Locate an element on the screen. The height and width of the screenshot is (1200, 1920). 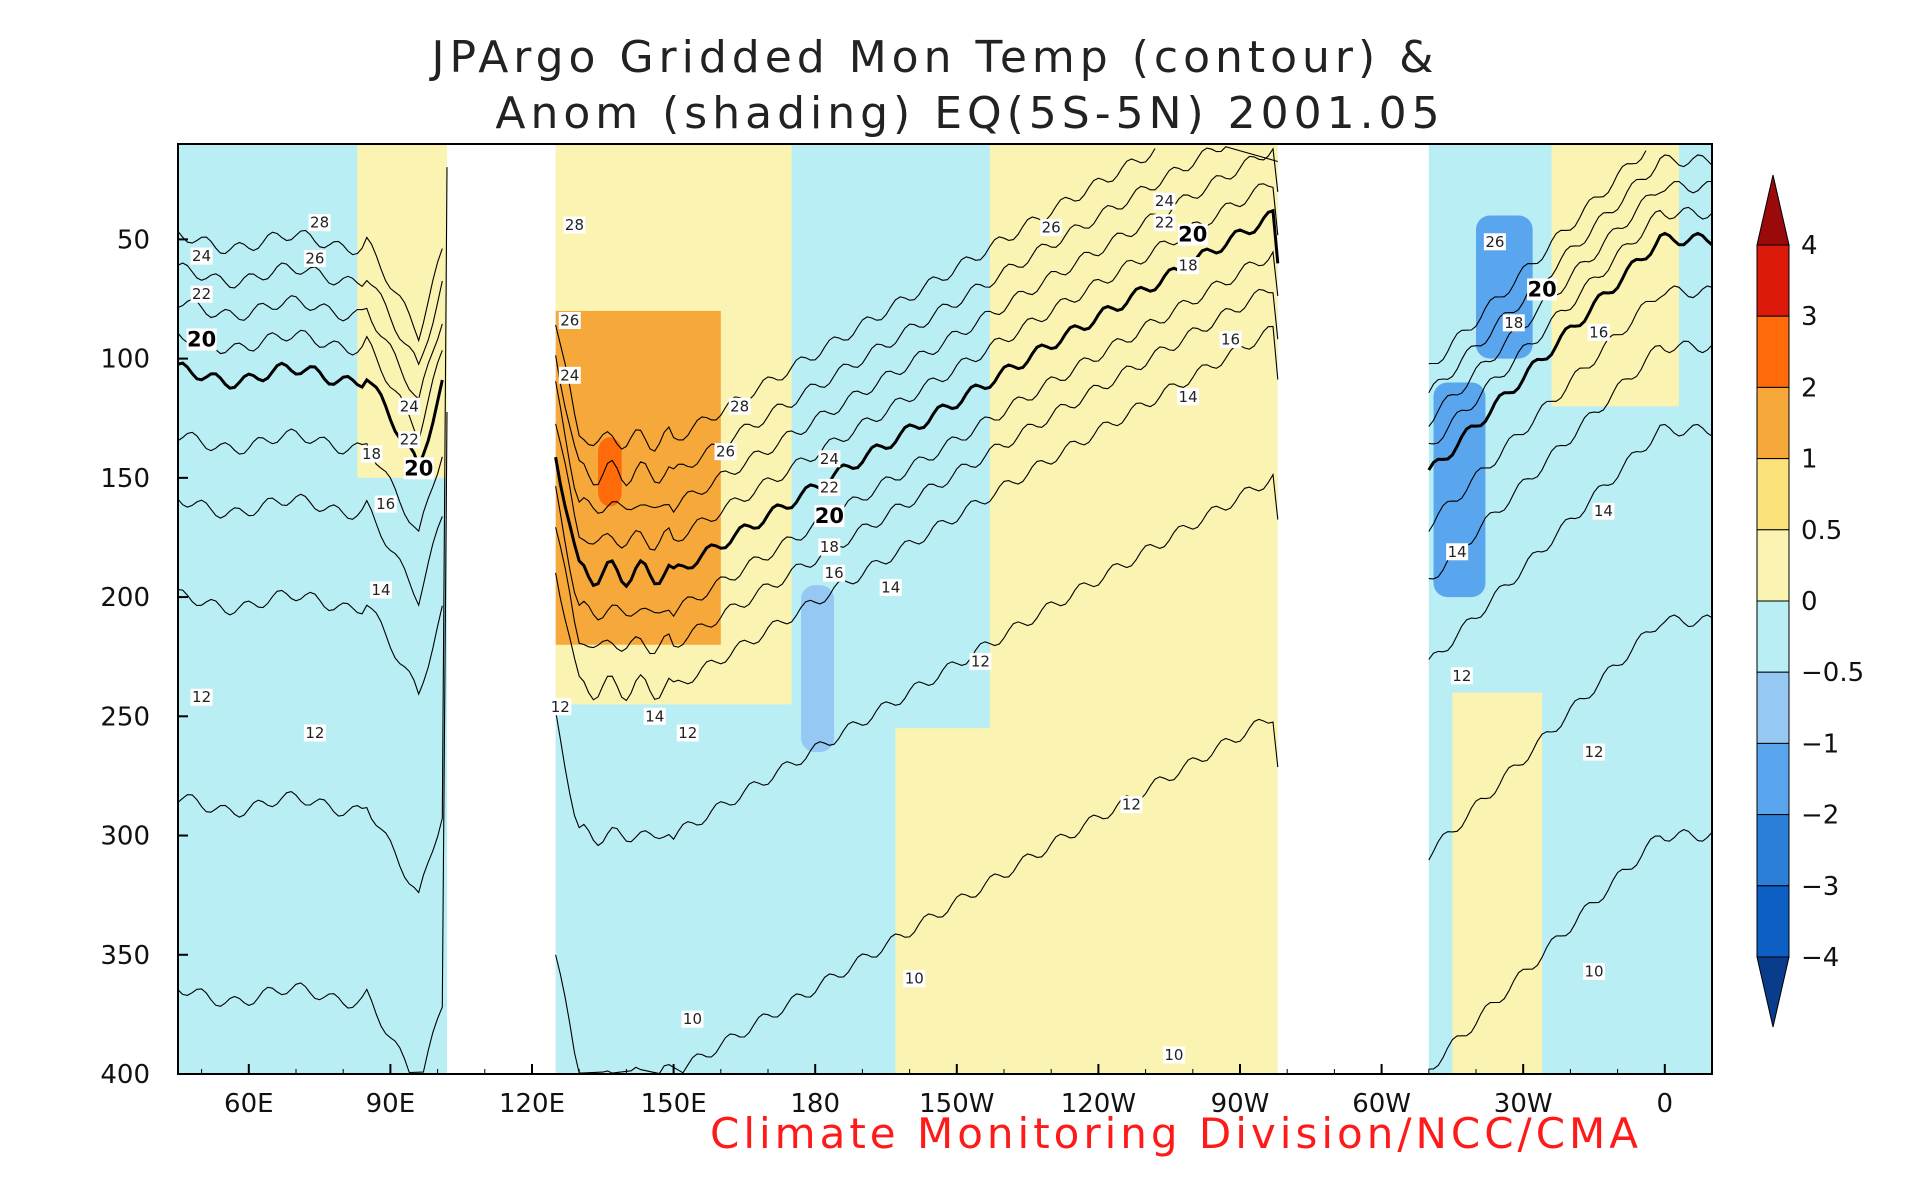
colorbar-label: 2 is located at coordinates (1809, 388).